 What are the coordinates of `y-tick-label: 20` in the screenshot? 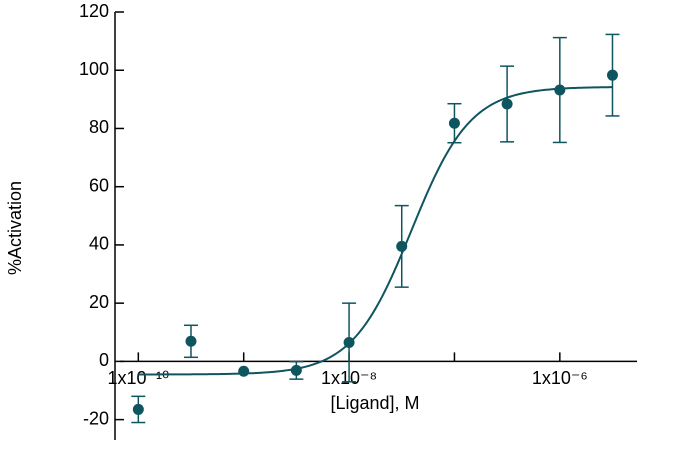 It's located at (99, 302).